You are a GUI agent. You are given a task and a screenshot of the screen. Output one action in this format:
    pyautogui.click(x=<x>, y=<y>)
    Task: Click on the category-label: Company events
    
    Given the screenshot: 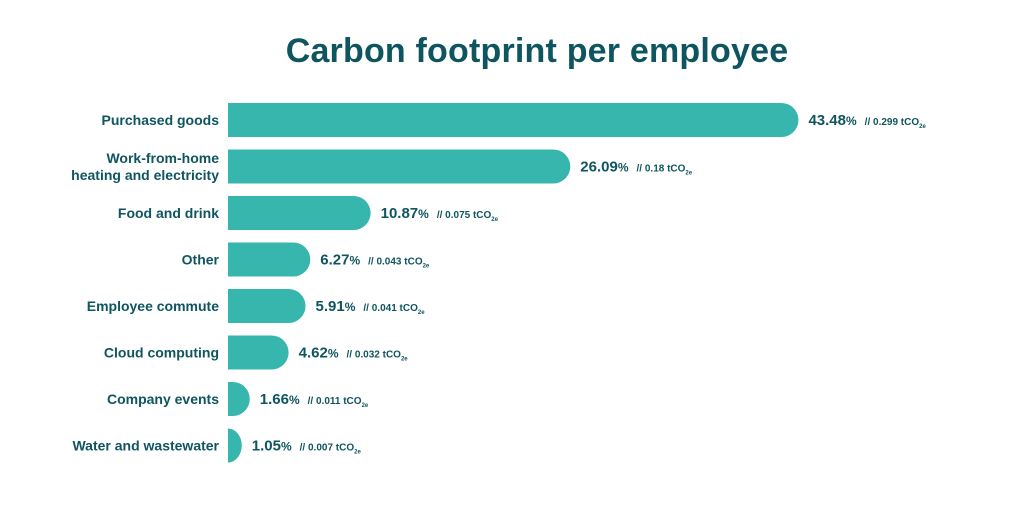 What is the action you would take?
    pyautogui.click(x=163, y=399)
    